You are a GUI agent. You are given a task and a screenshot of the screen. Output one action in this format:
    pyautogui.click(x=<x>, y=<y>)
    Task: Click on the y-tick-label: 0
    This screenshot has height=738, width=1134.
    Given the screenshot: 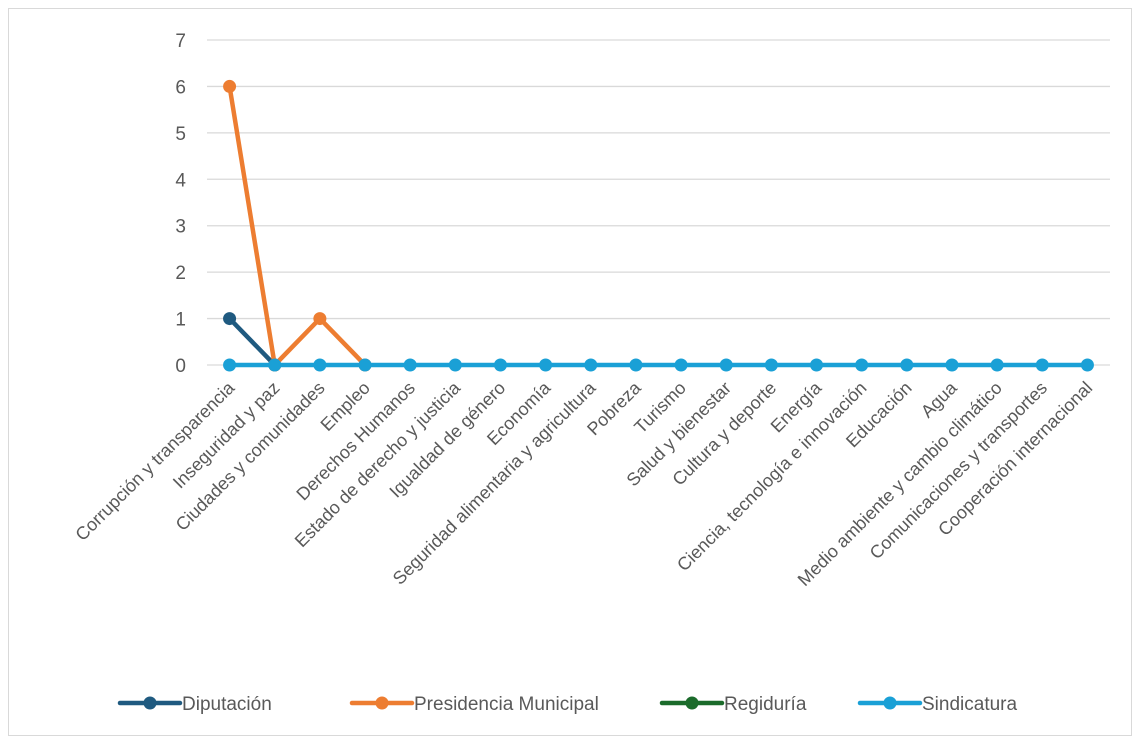 What is the action you would take?
    pyautogui.click(x=180, y=366)
    